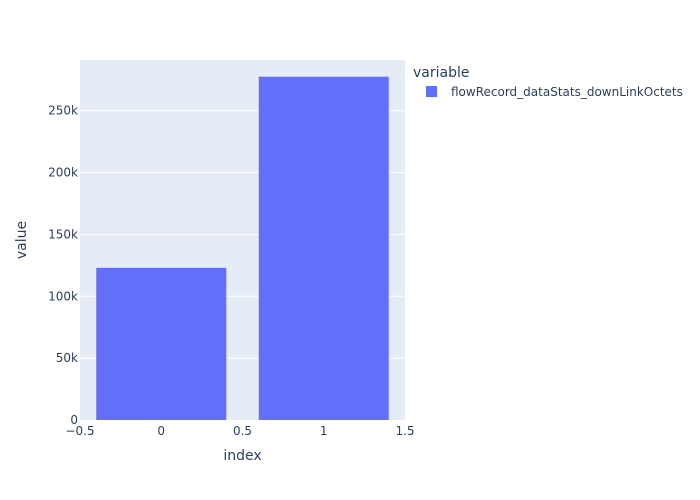 The height and width of the screenshot is (500, 700). I want to click on x-tick-label-2: 0.5, so click(242, 431).